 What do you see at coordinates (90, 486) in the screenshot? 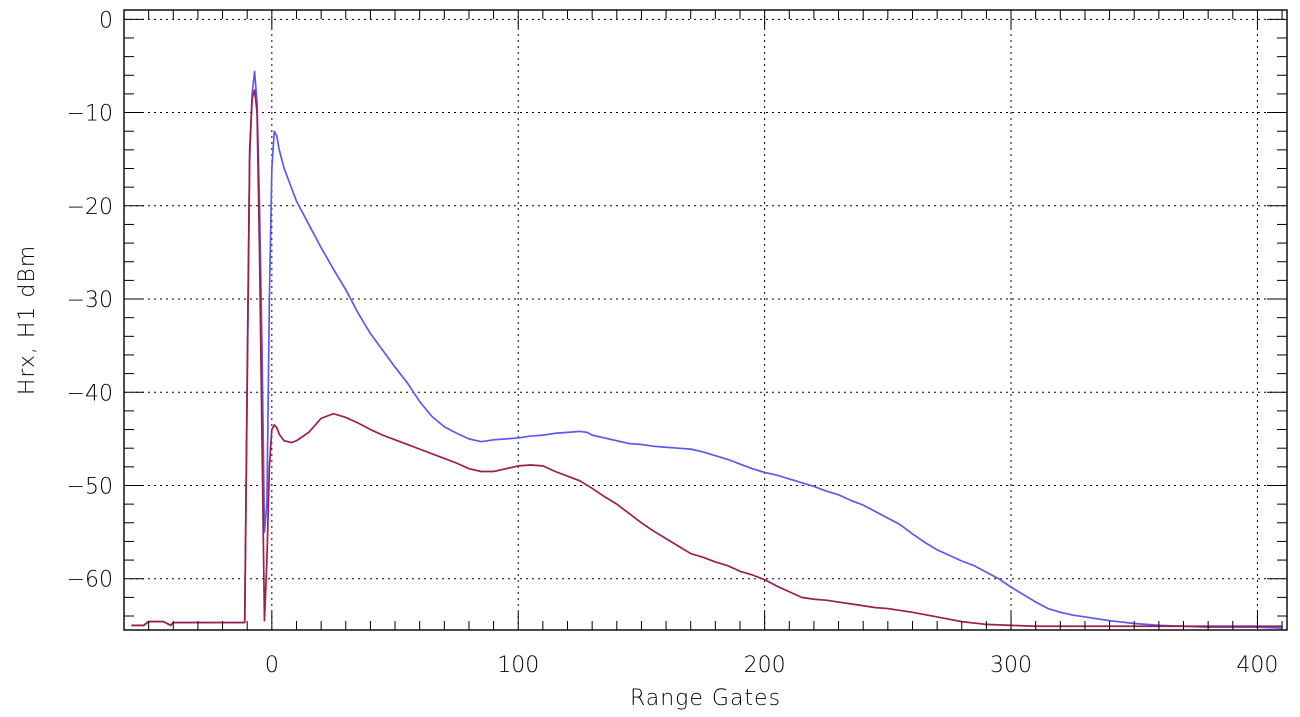
I see `y-tick-label: −50` at bounding box center [90, 486].